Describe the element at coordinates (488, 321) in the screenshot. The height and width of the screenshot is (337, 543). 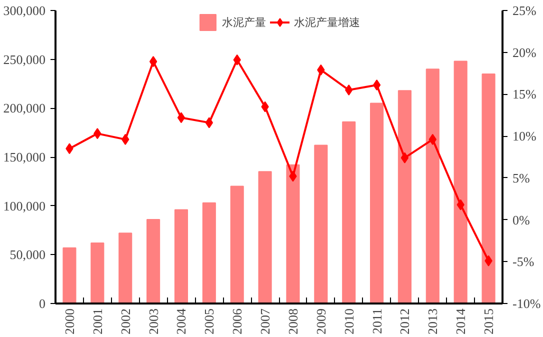
I see `x-tick-label: 2015` at that location.